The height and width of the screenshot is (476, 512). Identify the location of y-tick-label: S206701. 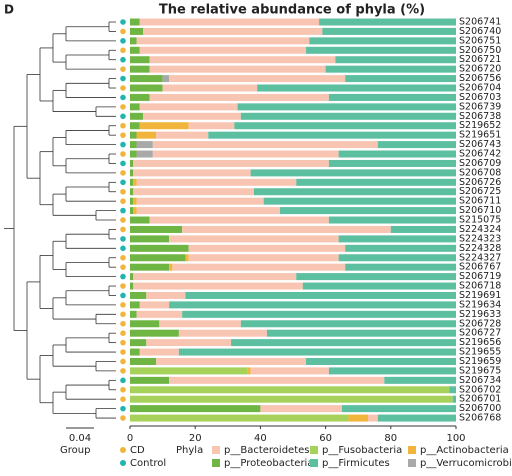
(480, 399).